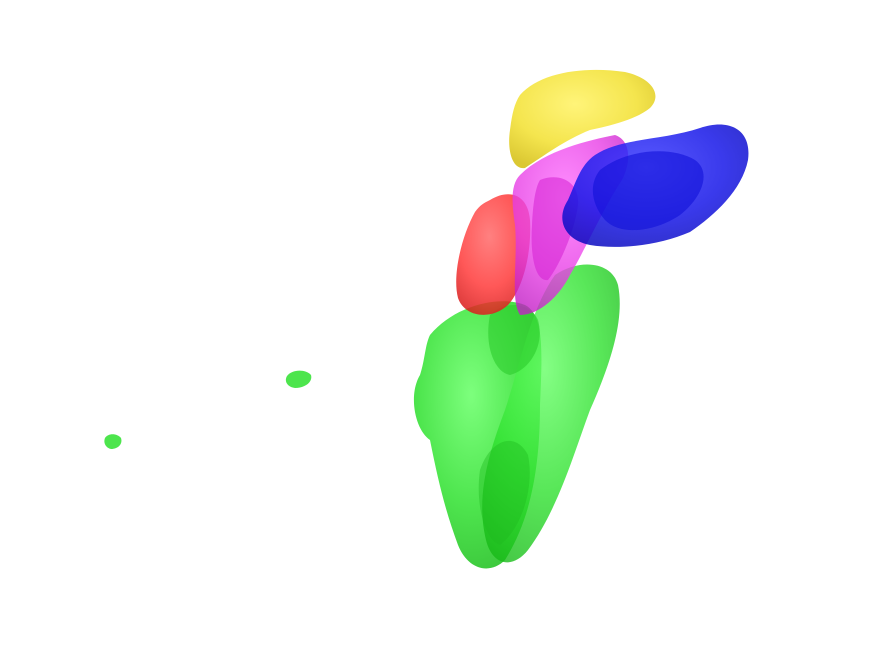 This screenshot has width=875, height=656. Describe the element at coordinates (655, 185) in the screenshot. I see `blue-structure` at that location.